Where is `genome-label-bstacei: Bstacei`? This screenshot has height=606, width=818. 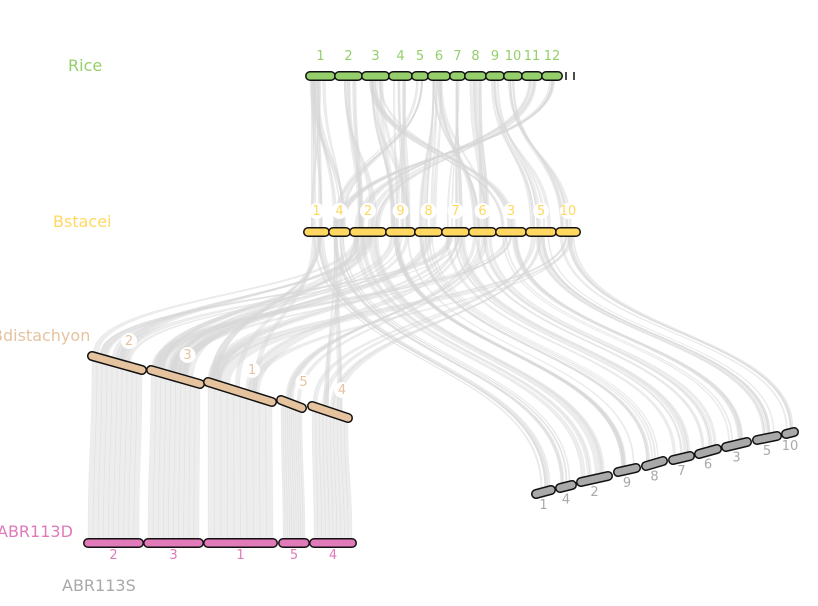
genome-label-bstacei: Bstacei is located at coordinates (82, 221).